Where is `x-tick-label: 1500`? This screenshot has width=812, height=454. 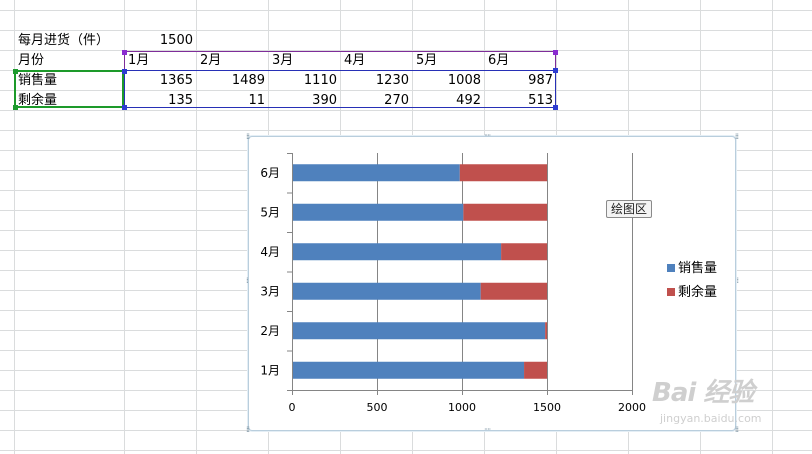
x-tick-label: 1500 is located at coordinates (547, 407).